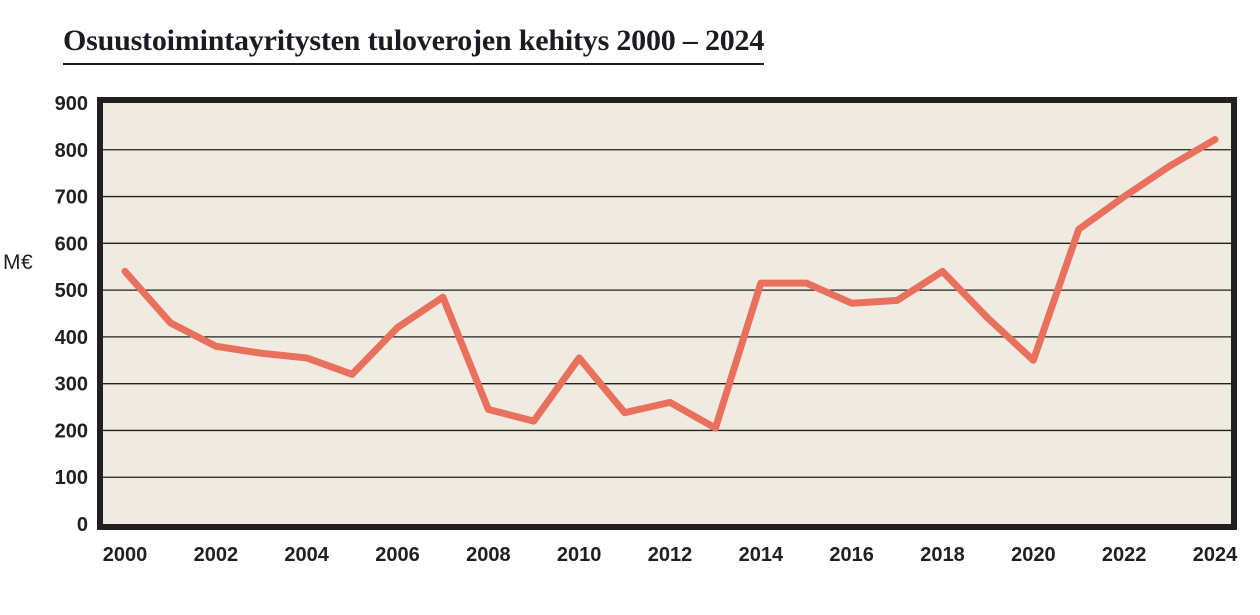 Image resolution: width=1260 pixels, height=615 pixels. What do you see at coordinates (1215, 555) in the screenshot?
I see `x-tick-label: 2024` at bounding box center [1215, 555].